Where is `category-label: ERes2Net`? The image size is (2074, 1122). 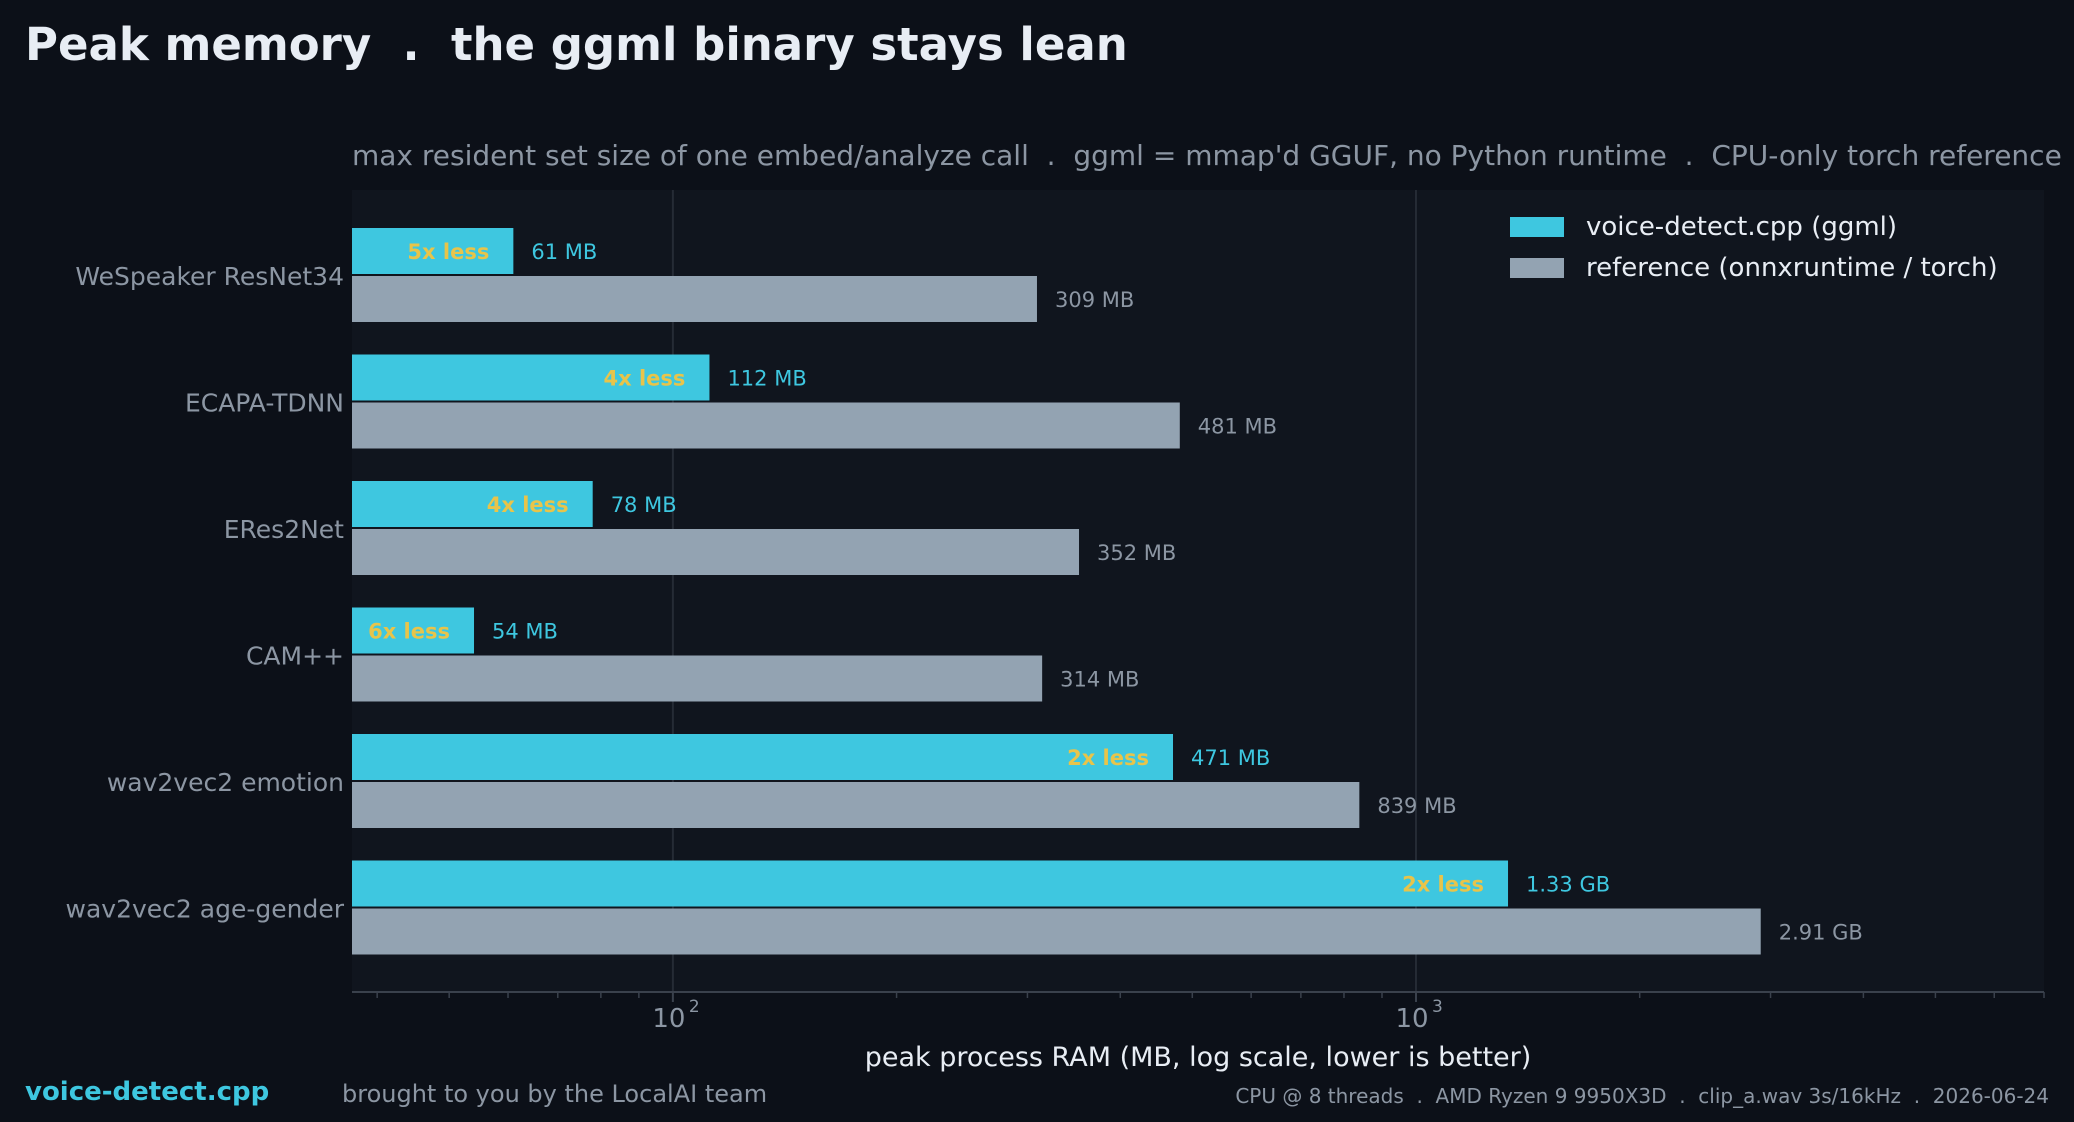
category-label: ERes2Net is located at coordinates (284, 529).